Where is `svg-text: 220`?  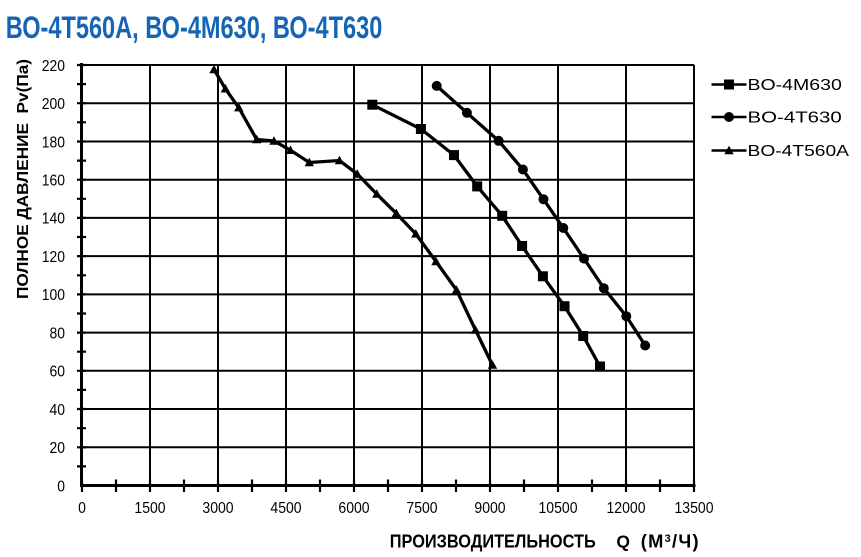
svg-text: 220 is located at coordinates (53, 66).